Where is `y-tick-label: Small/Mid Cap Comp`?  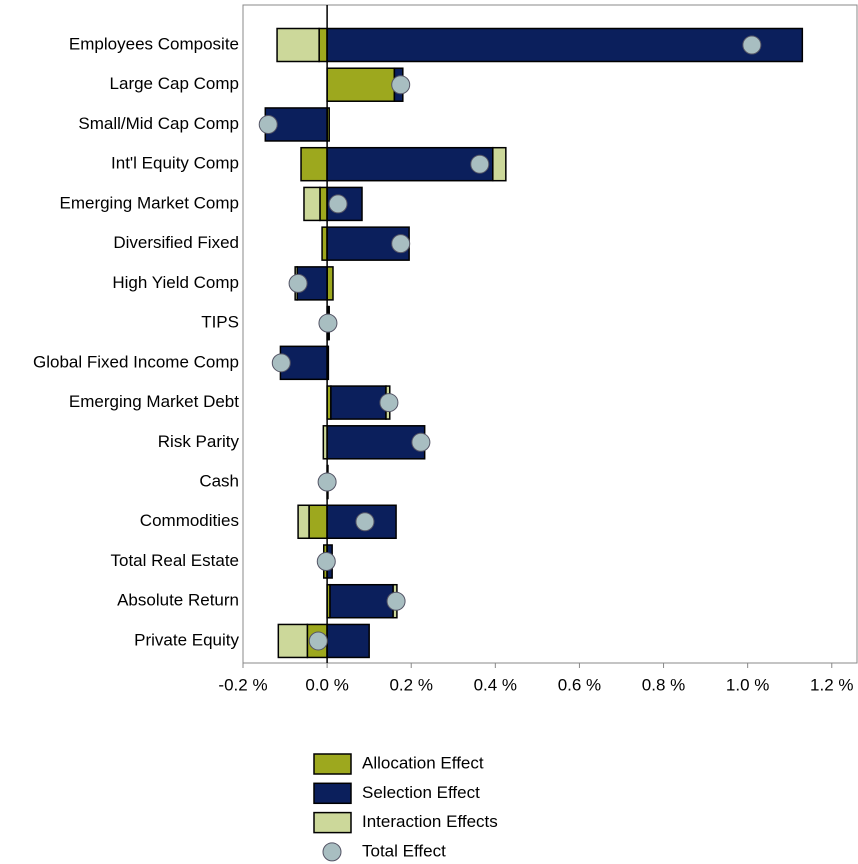 y-tick-label: Small/Mid Cap Comp is located at coordinates (158, 123).